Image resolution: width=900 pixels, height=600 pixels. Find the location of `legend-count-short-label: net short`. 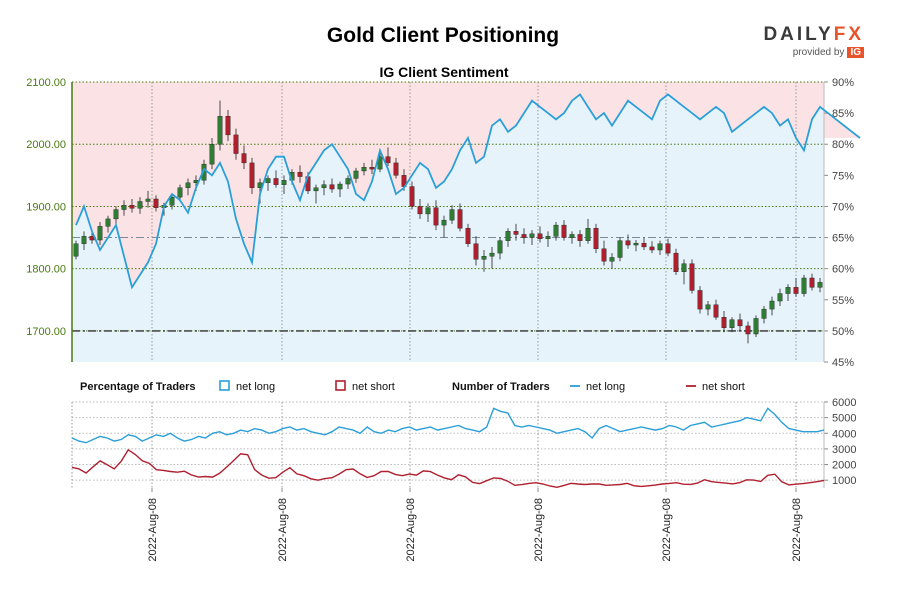

legend-count-short-label: net short is located at coordinates (723, 387).